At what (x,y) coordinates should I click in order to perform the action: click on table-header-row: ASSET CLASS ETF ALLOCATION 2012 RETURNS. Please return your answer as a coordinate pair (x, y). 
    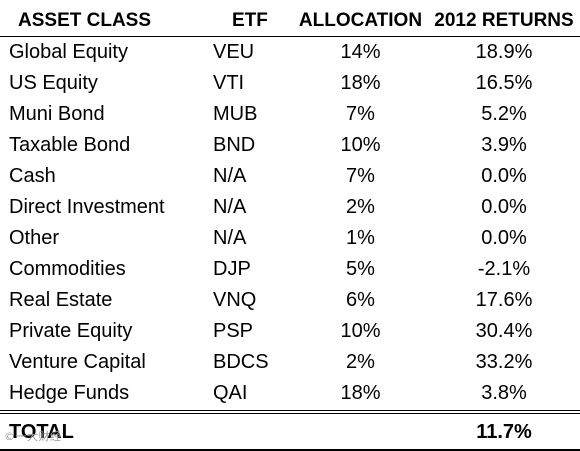
    Looking at the image, I should click on (290, 21).